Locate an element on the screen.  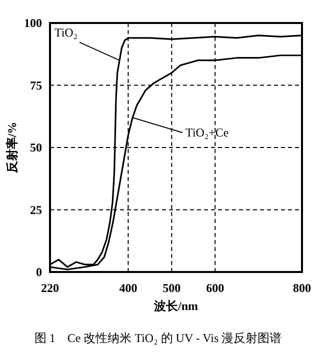
x-tick-label: 600 is located at coordinates (215, 288).